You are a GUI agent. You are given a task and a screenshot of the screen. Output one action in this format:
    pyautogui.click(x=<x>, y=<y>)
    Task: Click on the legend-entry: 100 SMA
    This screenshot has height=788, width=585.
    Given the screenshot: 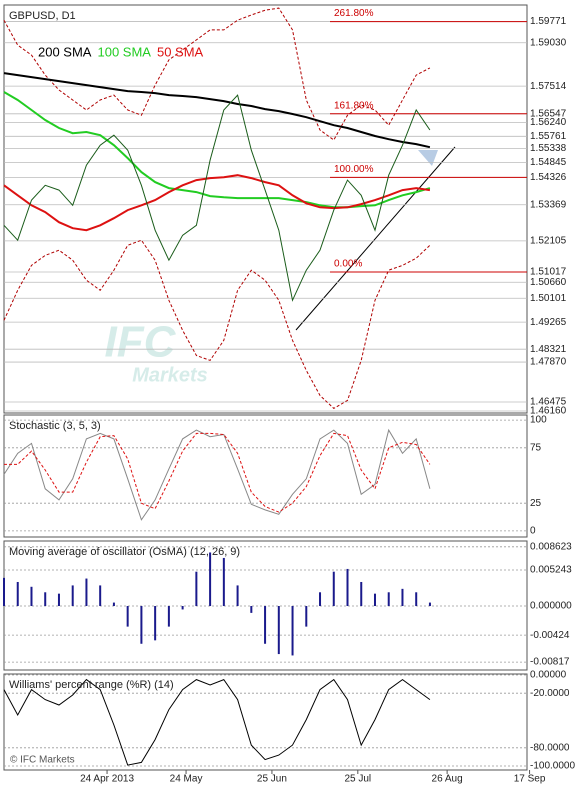 What is the action you would take?
    pyautogui.click(x=124, y=51)
    